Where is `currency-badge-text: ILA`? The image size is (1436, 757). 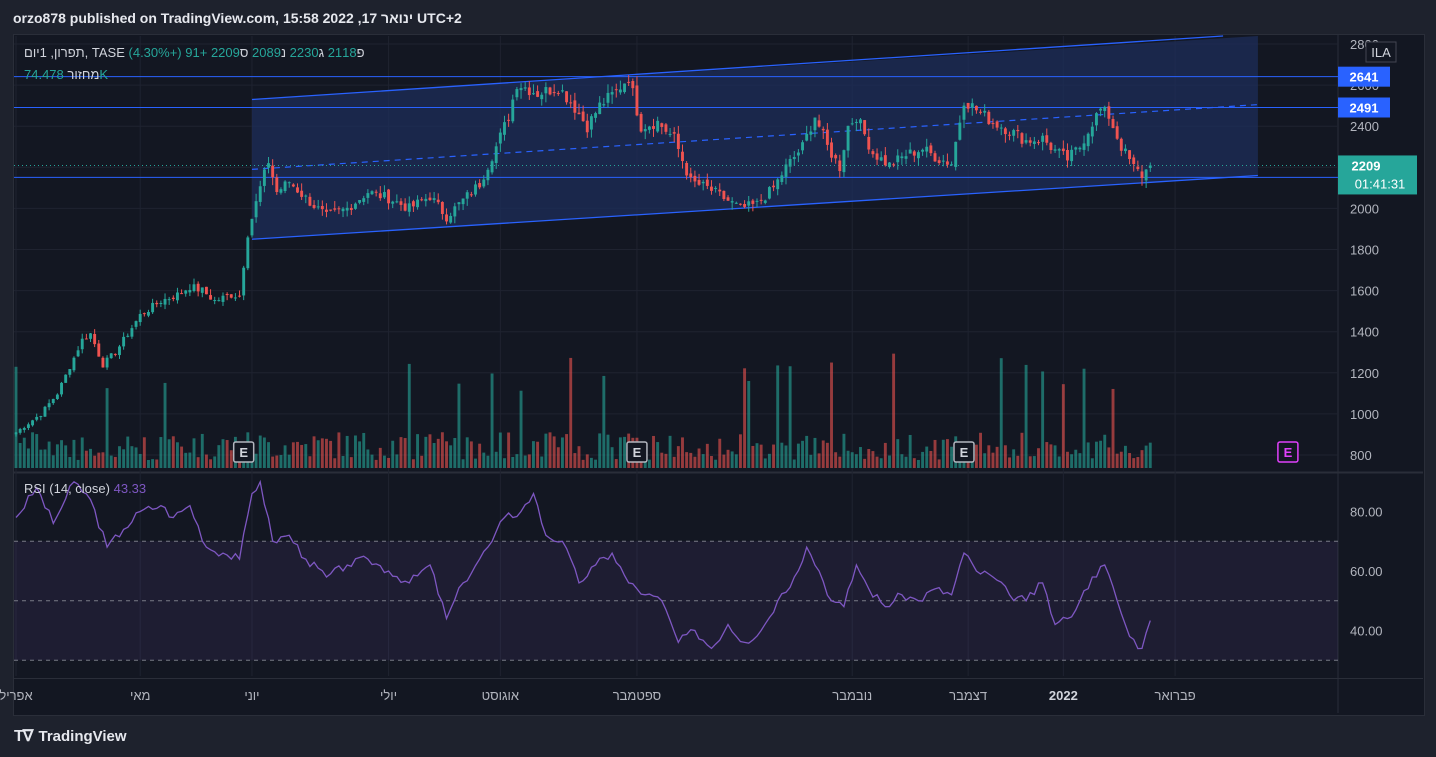
currency-badge-text: ILA is located at coordinates (1381, 52).